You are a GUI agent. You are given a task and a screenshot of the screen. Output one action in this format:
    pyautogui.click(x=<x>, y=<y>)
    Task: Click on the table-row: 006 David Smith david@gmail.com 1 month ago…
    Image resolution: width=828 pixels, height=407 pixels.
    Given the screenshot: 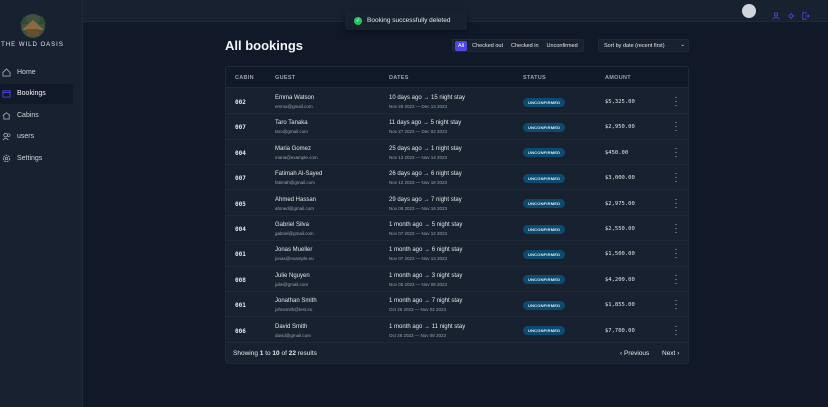 What is the action you would take?
    pyautogui.click(x=457, y=330)
    